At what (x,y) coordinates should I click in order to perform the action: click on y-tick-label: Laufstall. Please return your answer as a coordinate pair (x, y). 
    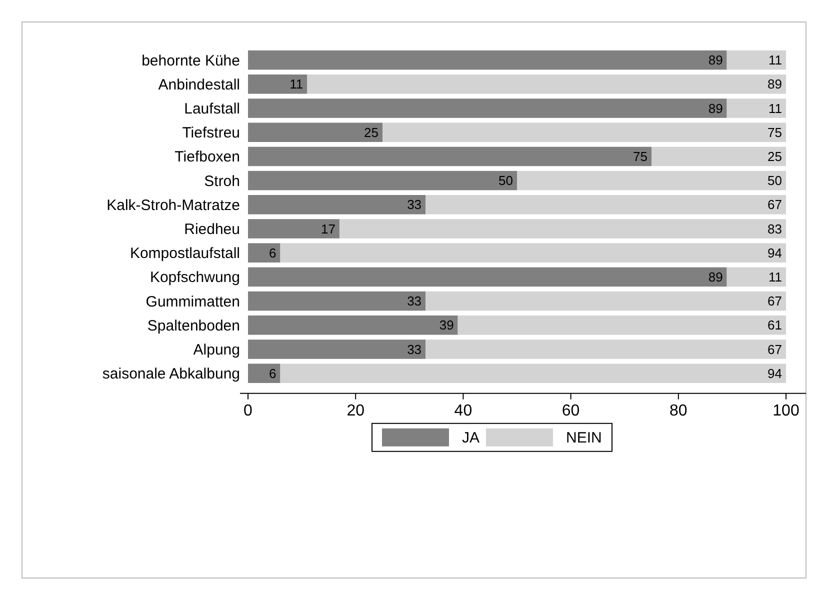
    Looking at the image, I should click on (212, 109).